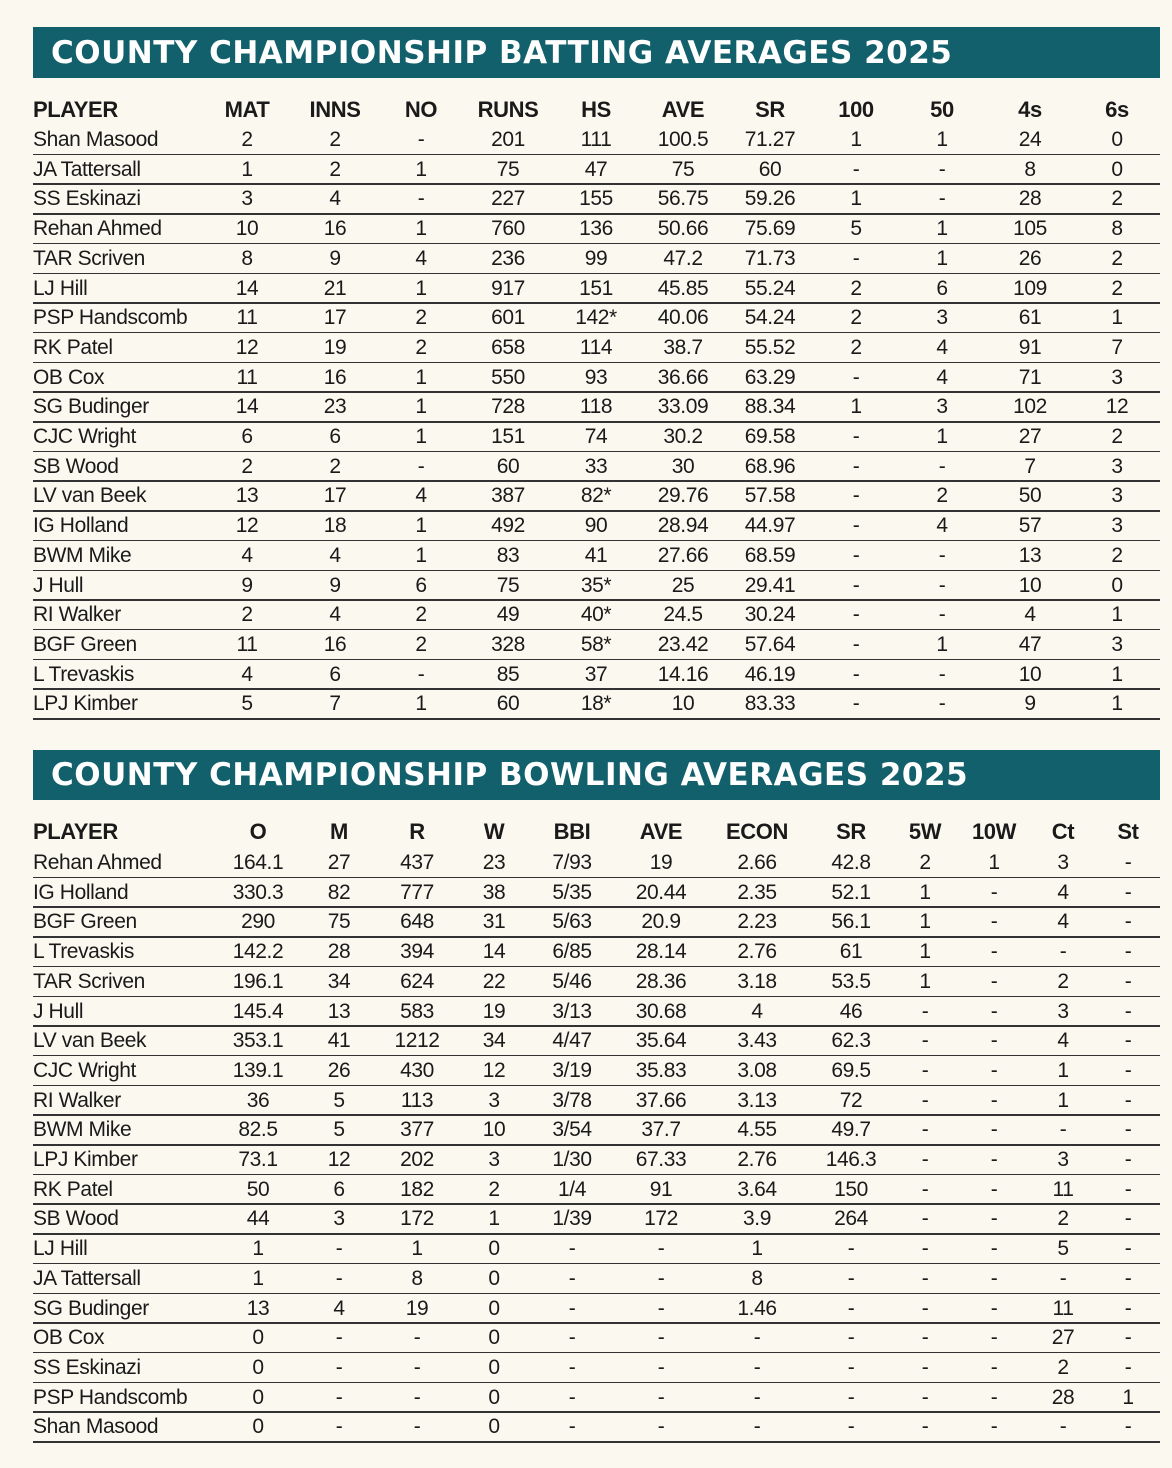  I want to click on stat-cell: 12, so click(1117, 407).